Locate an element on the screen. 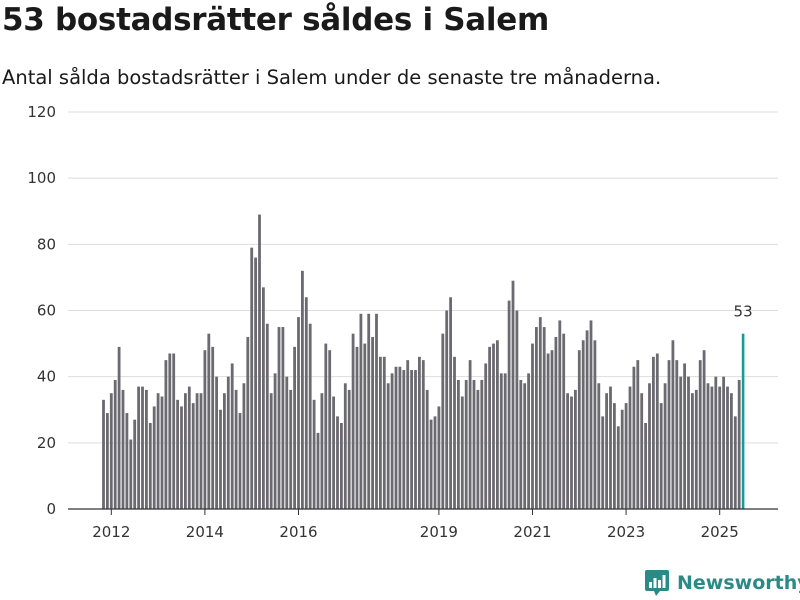  x-tick-label: 2025 is located at coordinates (720, 532).